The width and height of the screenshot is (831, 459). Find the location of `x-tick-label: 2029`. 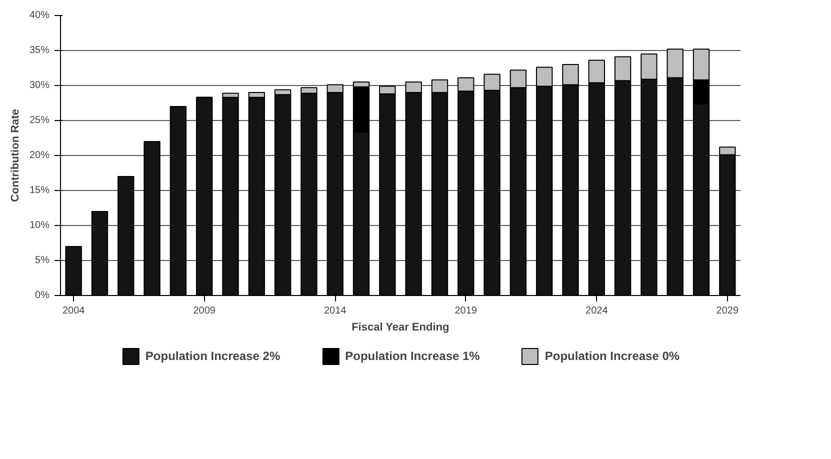

x-tick-label: 2029 is located at coordinates (727, 311).